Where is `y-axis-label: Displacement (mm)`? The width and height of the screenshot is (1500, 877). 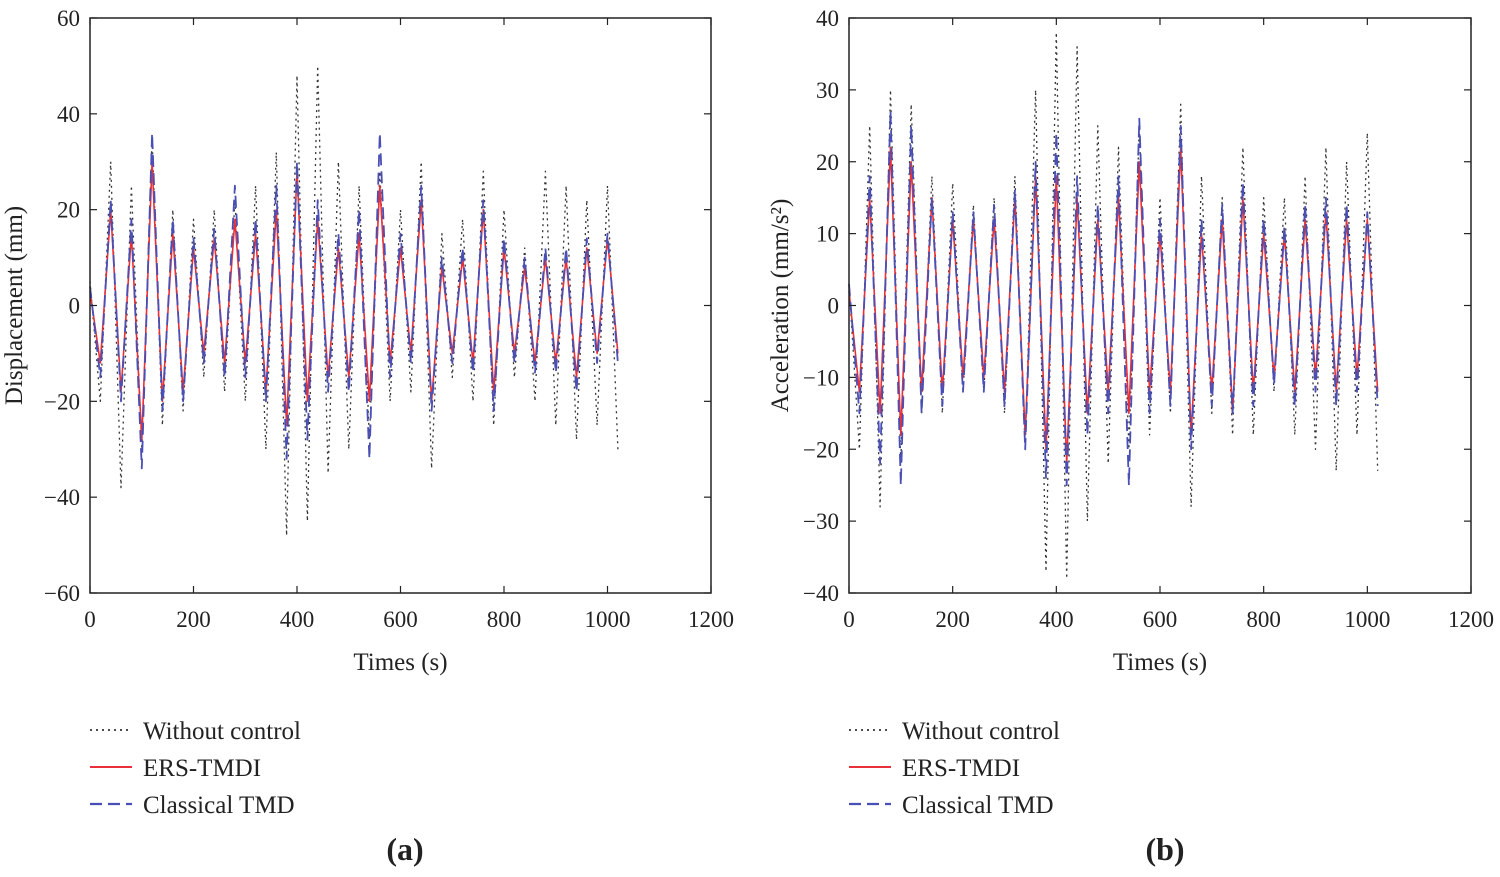
y-axis-label: Displacement (mm) is located at coordinates (14, 305).